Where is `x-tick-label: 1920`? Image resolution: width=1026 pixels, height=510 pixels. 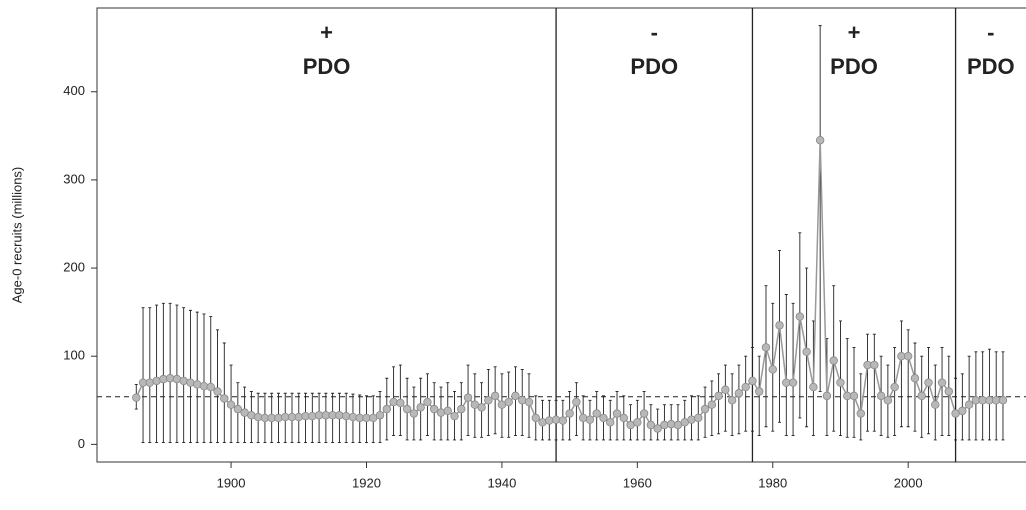 x-tick-label: 1920 is located at coordinates (366, 482).